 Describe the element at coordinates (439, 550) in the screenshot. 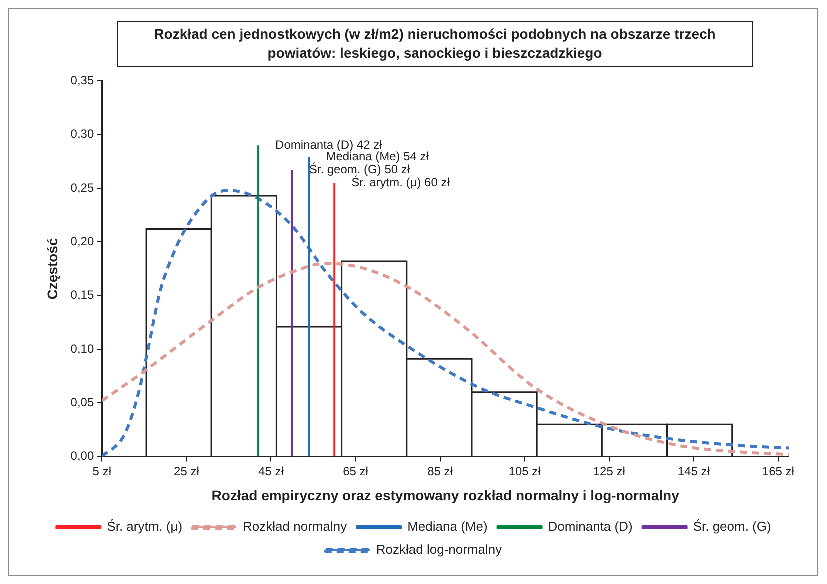

I see `legend-label: Rozkład log-normalny` at that location.